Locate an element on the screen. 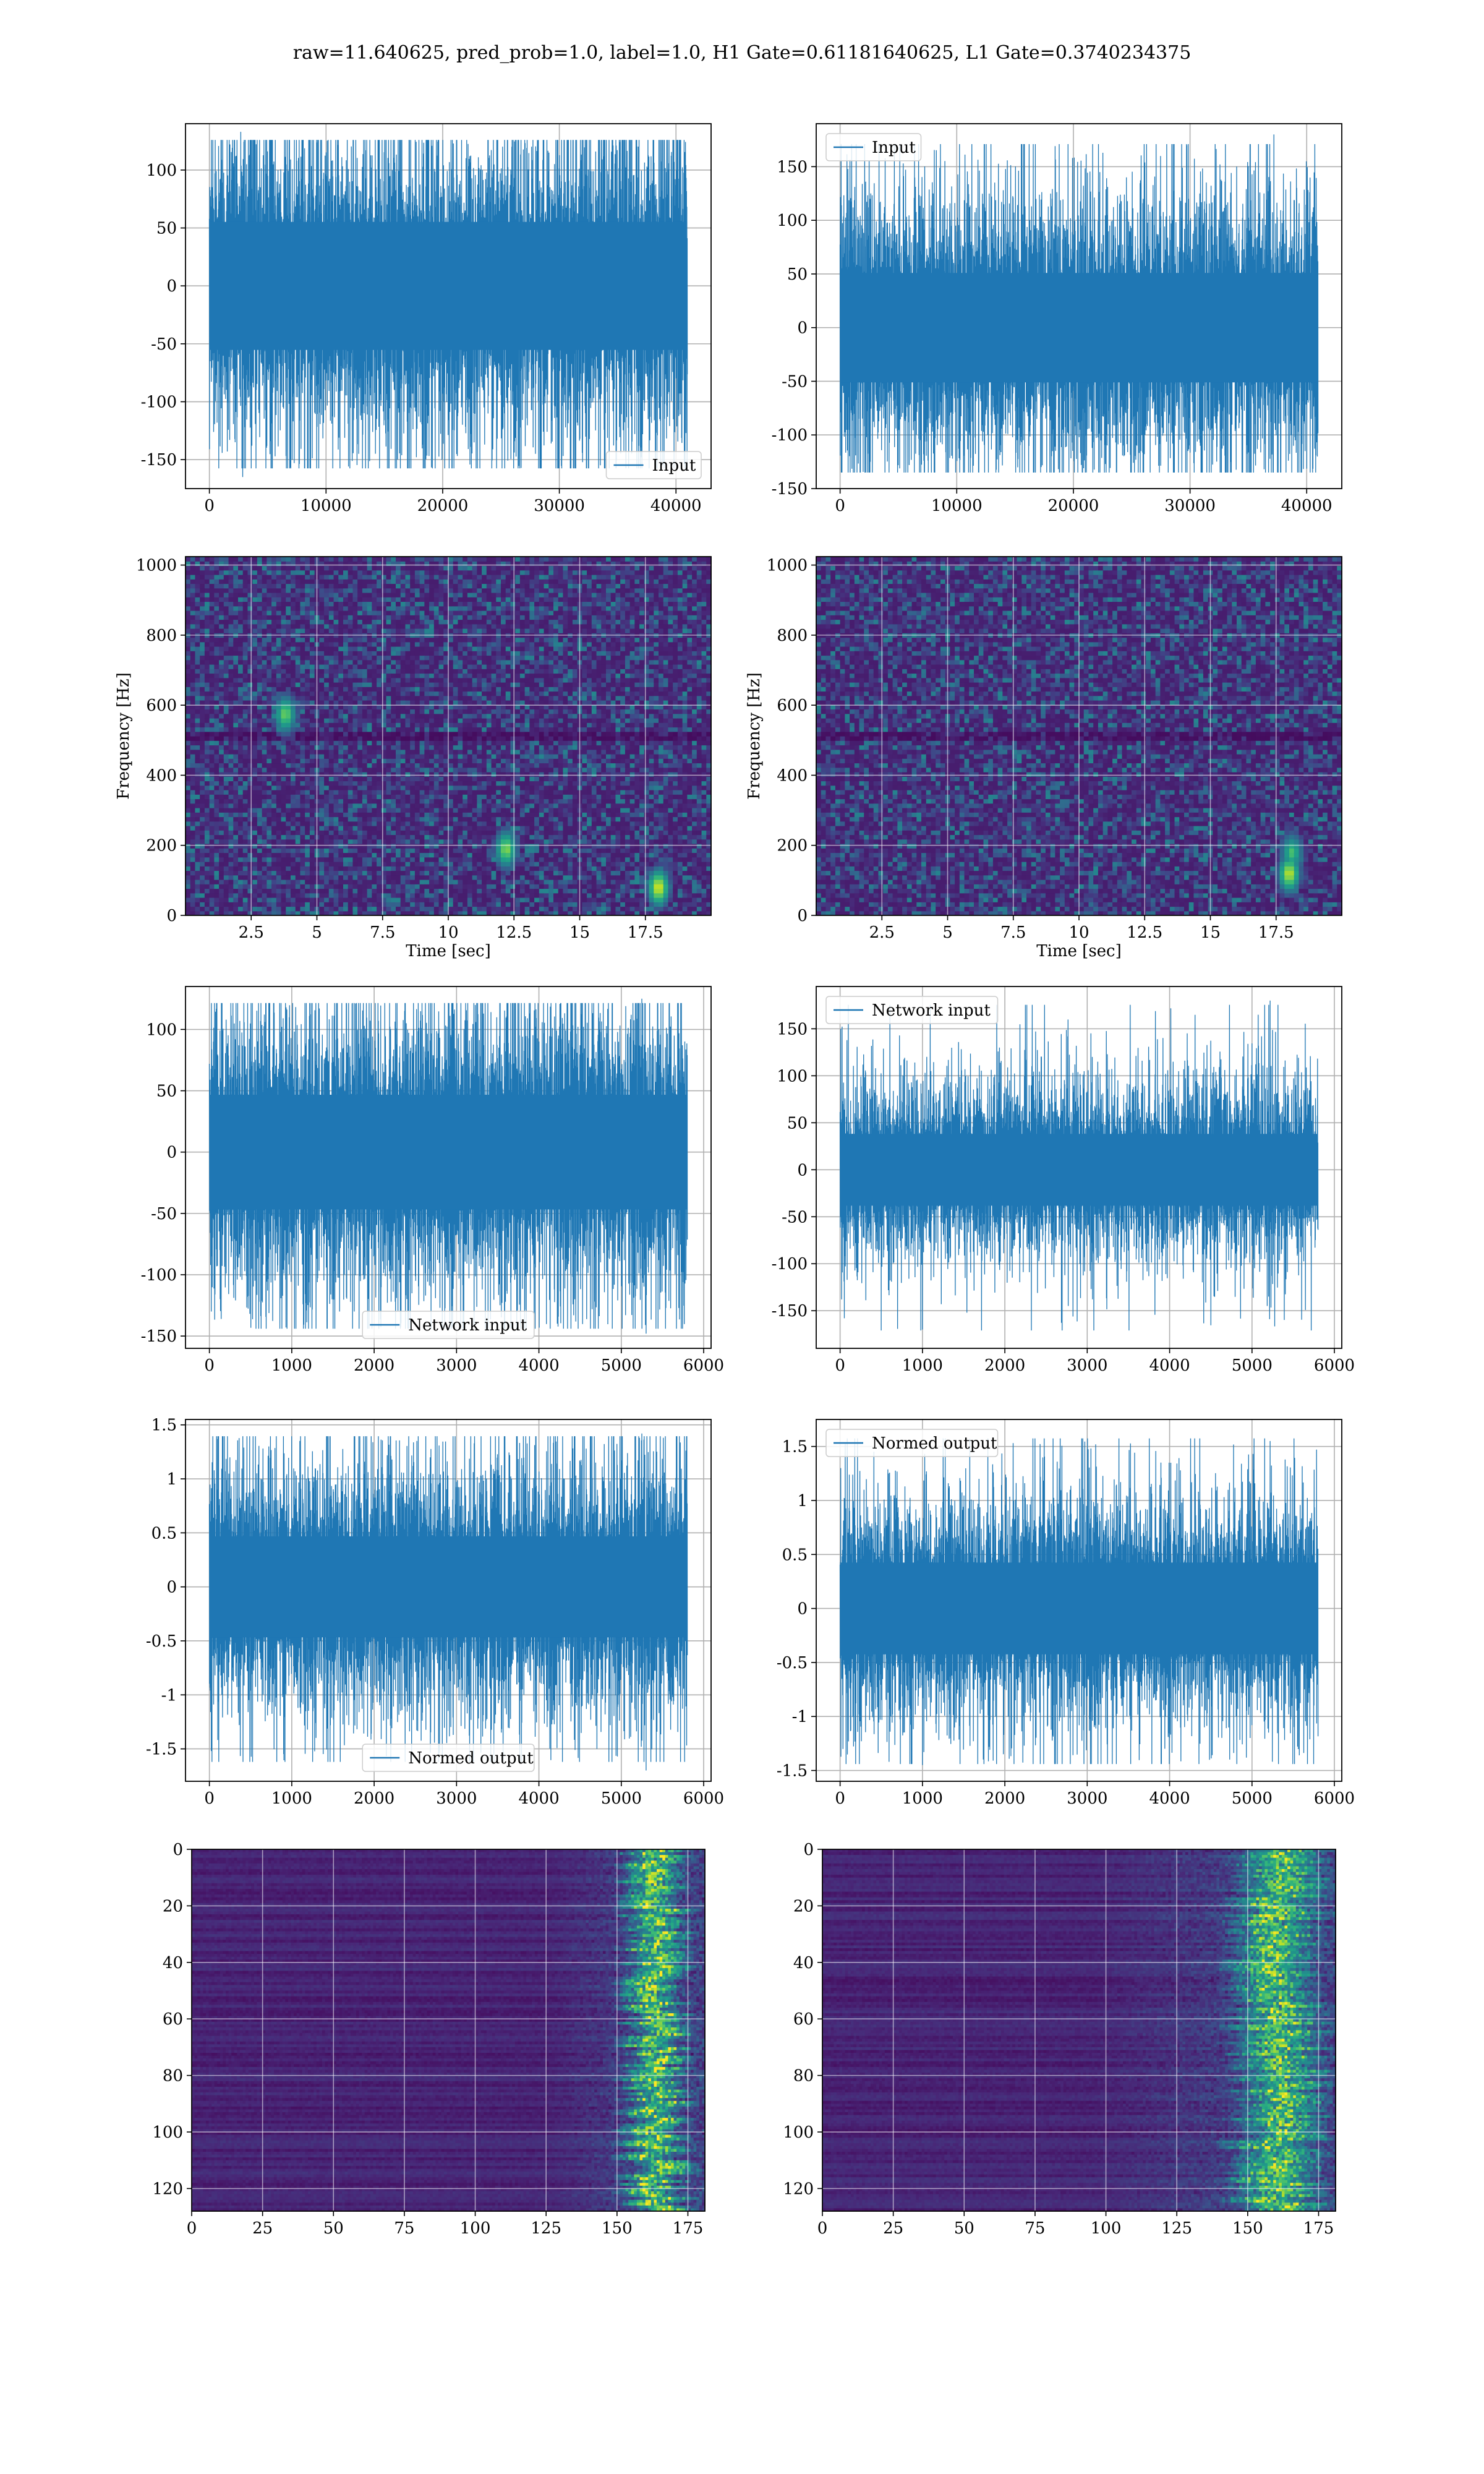 Image resolution: width=1484 pixels, height=2474 pixels. x-tick-label: 15 is located at coordinates (1210, 932).